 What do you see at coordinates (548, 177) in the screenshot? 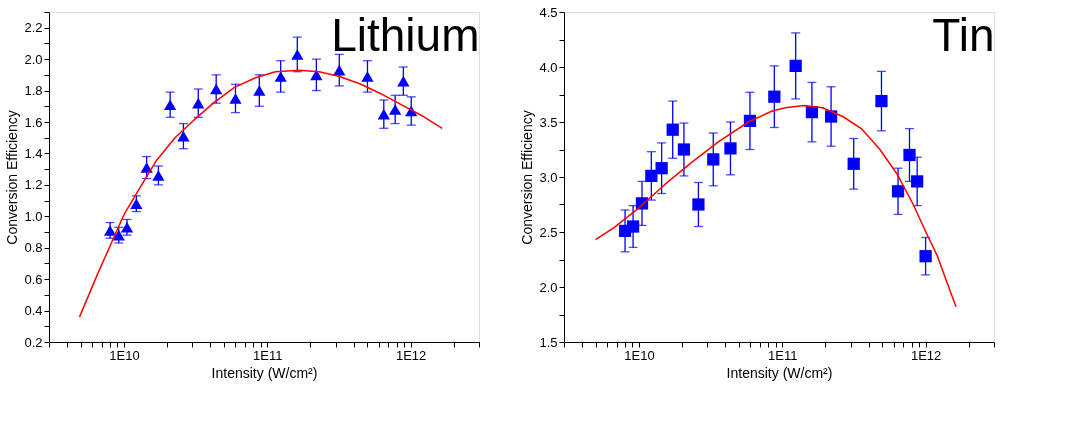
I see `y-tick-label: 3.0` at bounding box center [548, 177].